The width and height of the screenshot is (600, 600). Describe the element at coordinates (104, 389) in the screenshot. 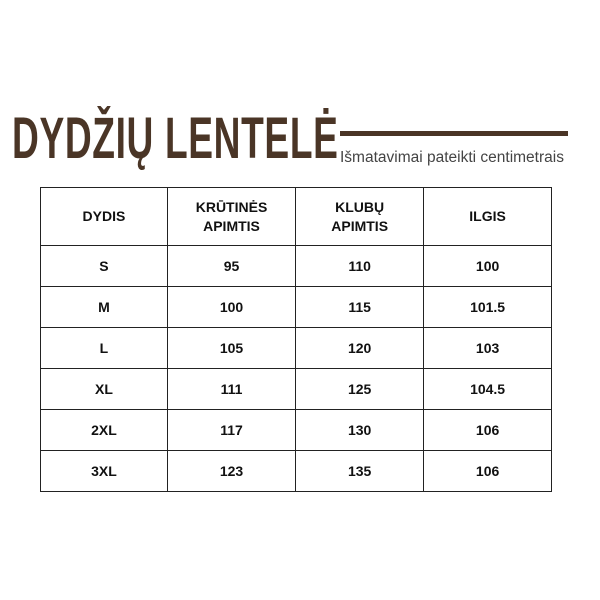

I see `cell-size: XL` at that location.